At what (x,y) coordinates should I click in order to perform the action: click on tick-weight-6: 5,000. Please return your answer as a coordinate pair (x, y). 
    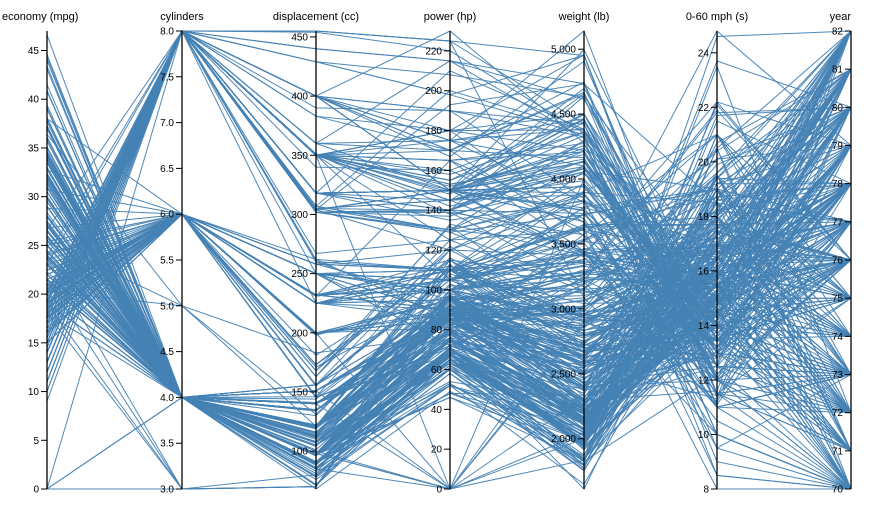
    Looking at the image, I should click on (567, 50).